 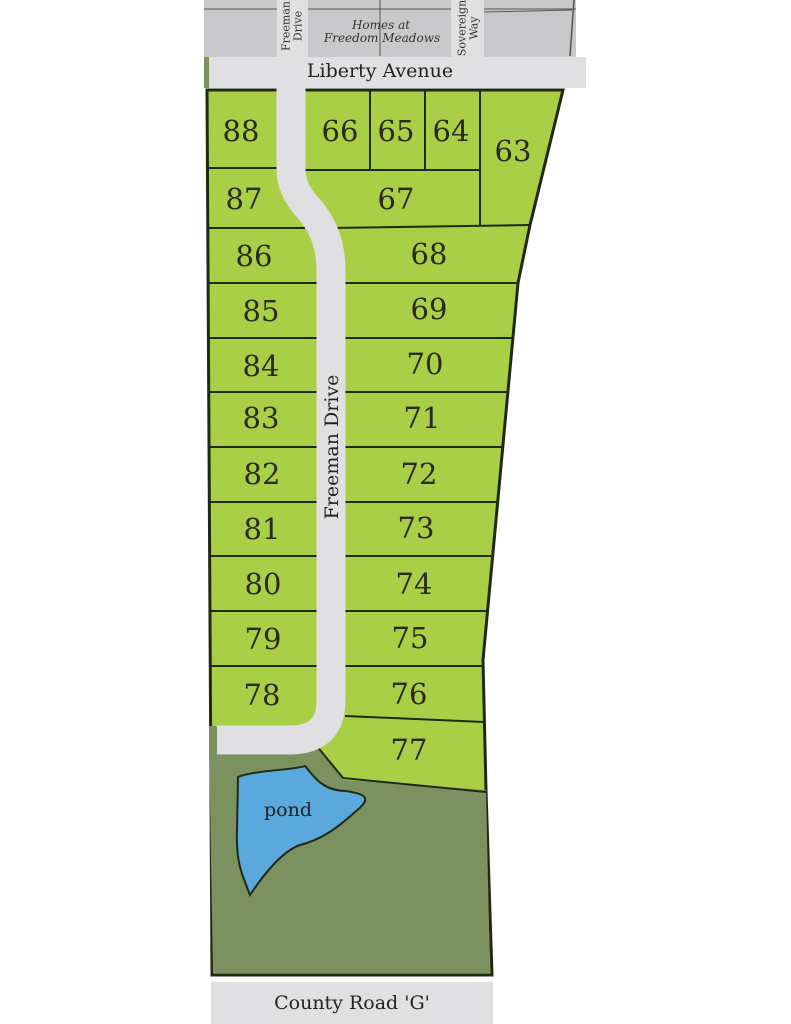 I want to click on lot-85: 85, so click(x=261, y=311).